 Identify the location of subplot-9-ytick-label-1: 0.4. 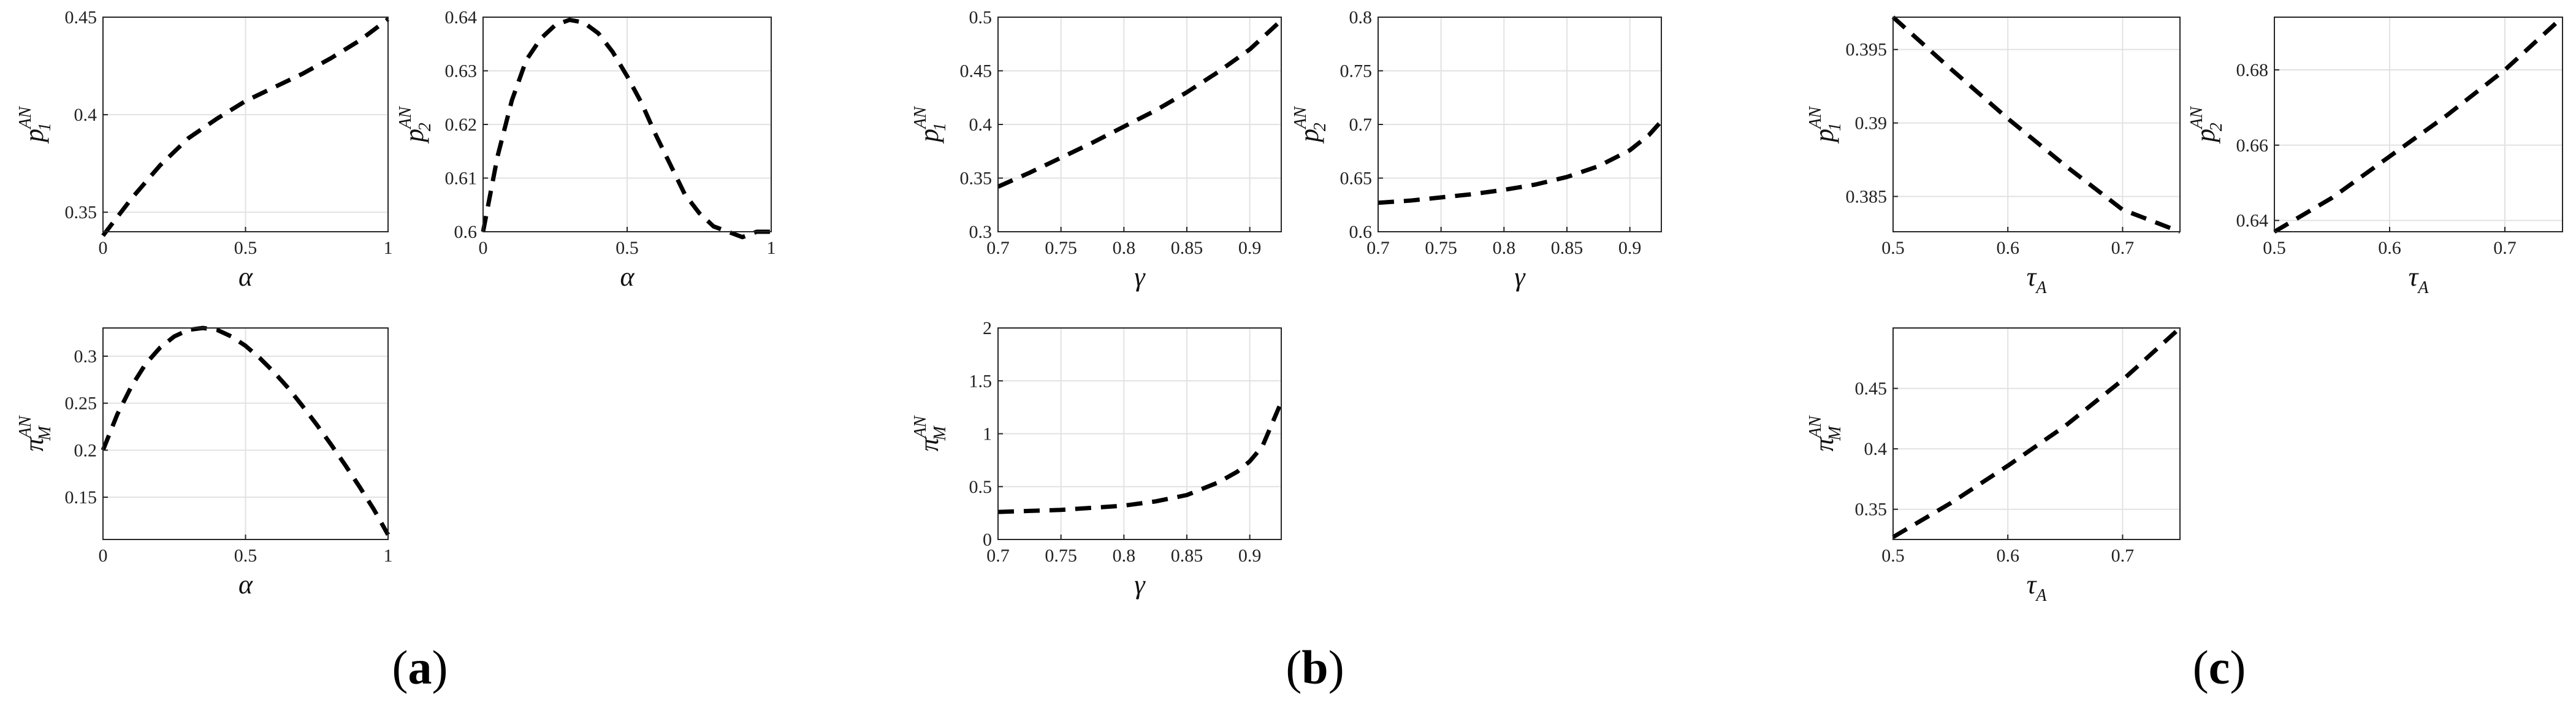
(1876, 449).